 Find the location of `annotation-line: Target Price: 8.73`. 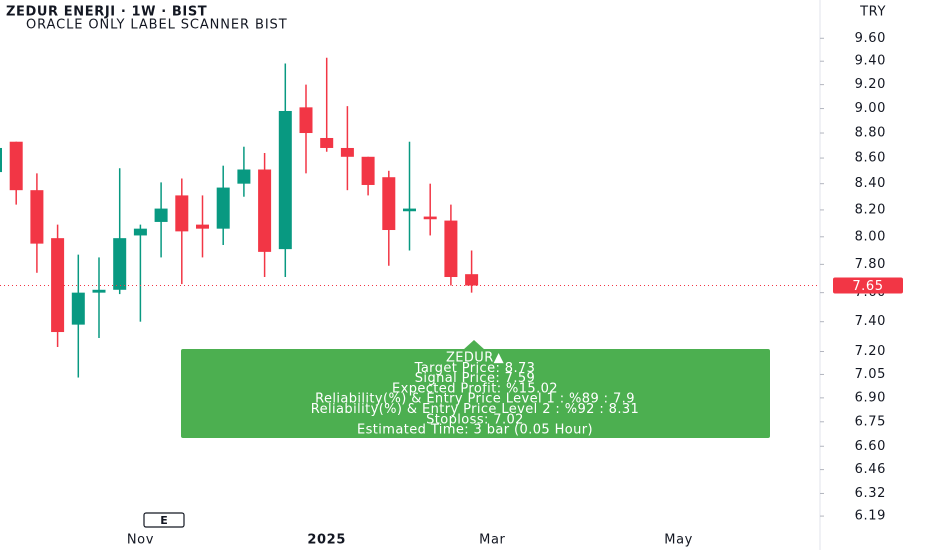

annotation-line: Target Price: 8.73 is located at coordinates (475, 368).